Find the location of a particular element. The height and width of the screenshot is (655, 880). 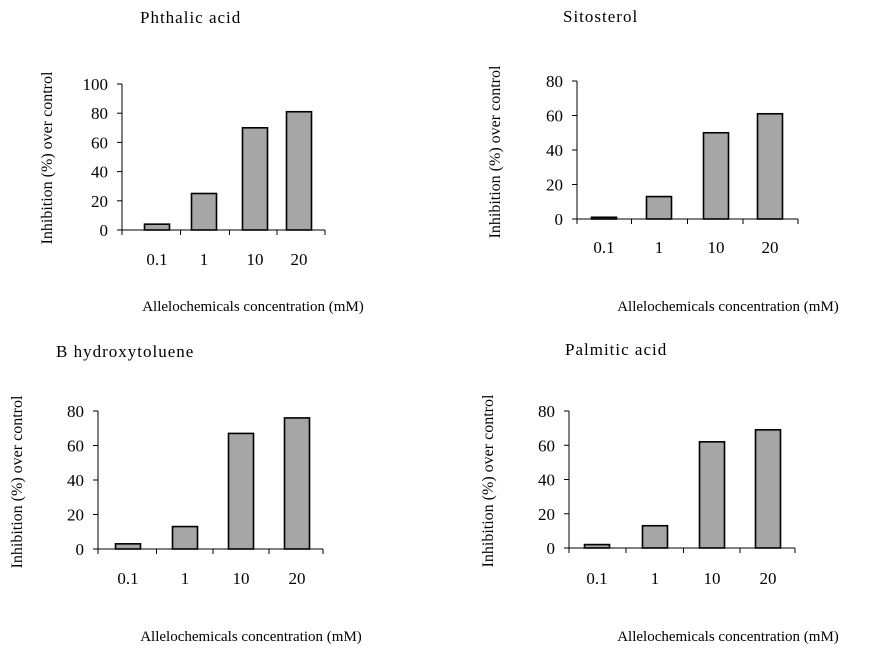

chart-4-x-axis-label: Allelochemicals concentration (mM) is located at coordinates (728, 637).